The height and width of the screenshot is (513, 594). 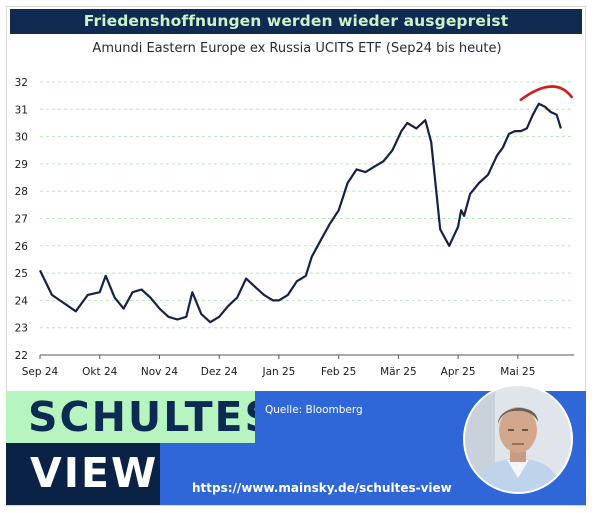 What do you see at coordinates (21, 110) in the screenshot?
I see `y-tick-label: 31` at bounding box center [21, 110].